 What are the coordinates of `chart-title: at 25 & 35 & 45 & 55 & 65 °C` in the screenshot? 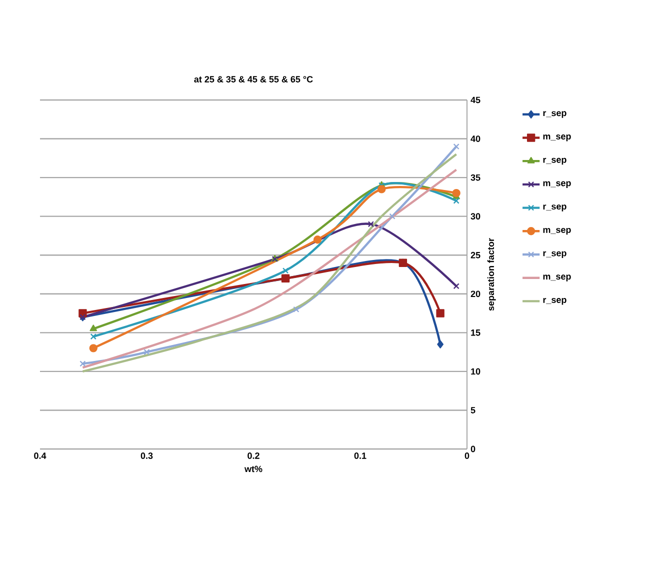 It's located at (253, 79).